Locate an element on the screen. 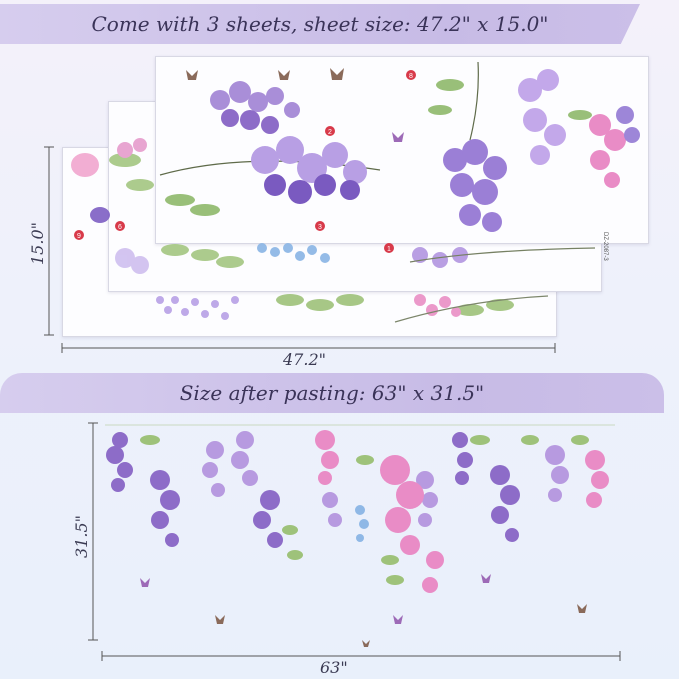 The width and height of the screenshot is (679, 679). sheet-width-label: 47.2" is located at coordinates (304, 359).